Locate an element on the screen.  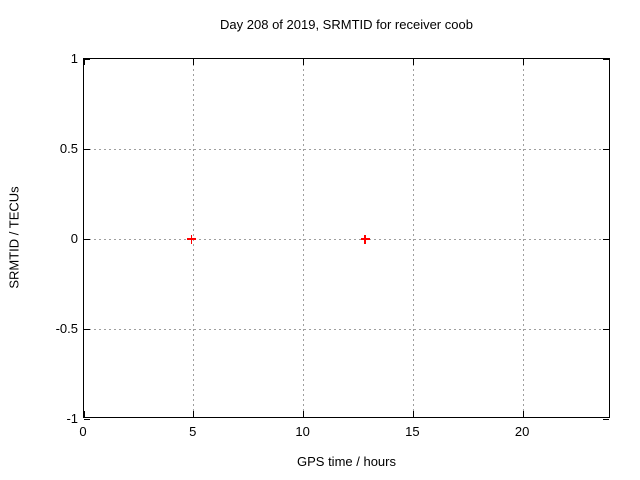
x-axis-label: GPS time / hours is located at coordinates (346, 461).